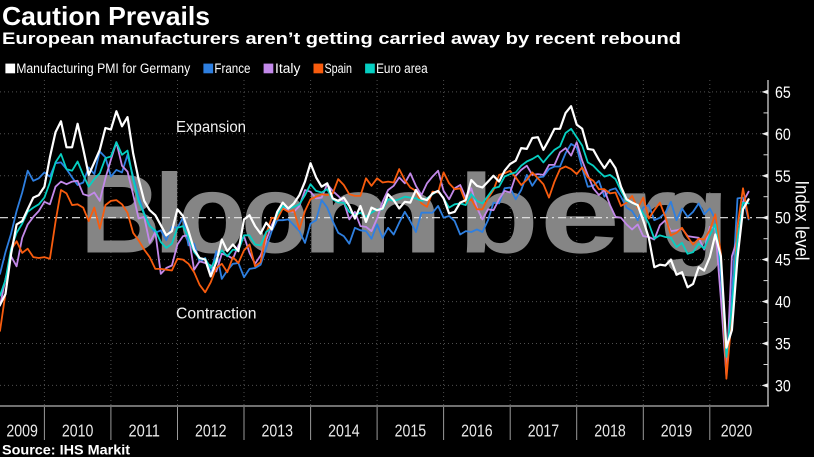  Describe the element at coordinates (610, 431) in the screenshot. I see `svg-text: 2018` at that location.